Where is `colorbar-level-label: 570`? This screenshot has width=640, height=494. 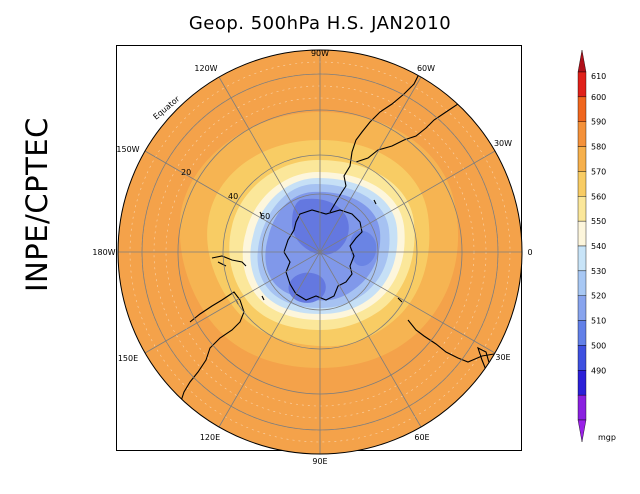
colorbar-level-label: 570 is located at coordinates (598, 171).